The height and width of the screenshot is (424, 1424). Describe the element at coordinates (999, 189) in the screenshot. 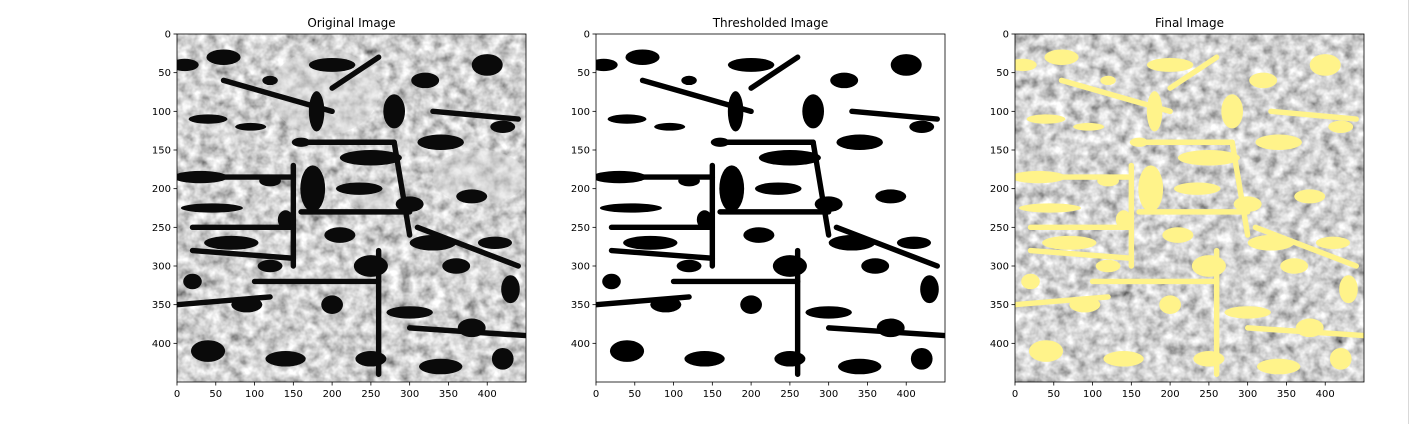

I see `y-tick-label: 200` at that location.